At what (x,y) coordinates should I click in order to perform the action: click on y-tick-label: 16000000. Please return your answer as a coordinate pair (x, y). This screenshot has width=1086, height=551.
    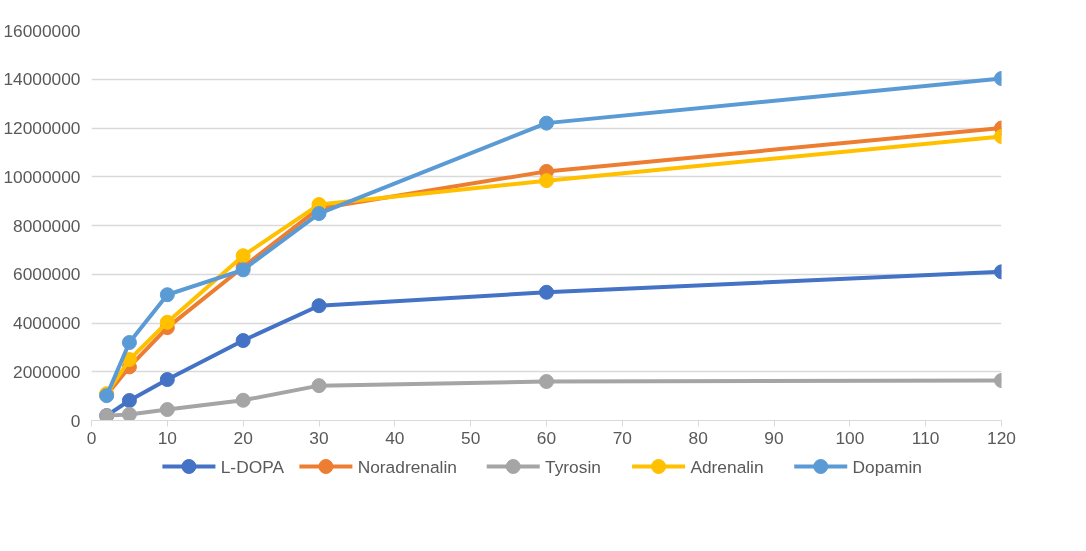
    Looking at the image, I should click on (42, 30).